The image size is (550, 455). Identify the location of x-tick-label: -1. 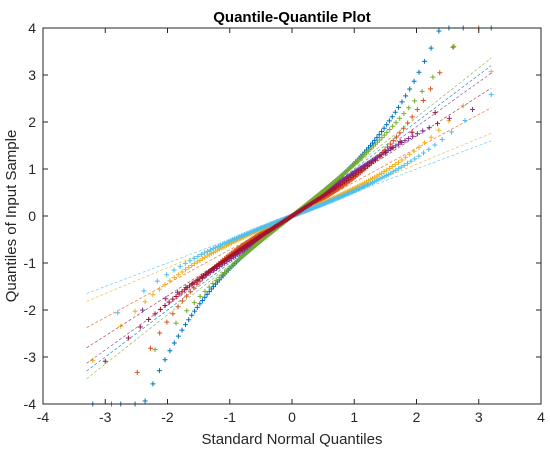
(230, 417).